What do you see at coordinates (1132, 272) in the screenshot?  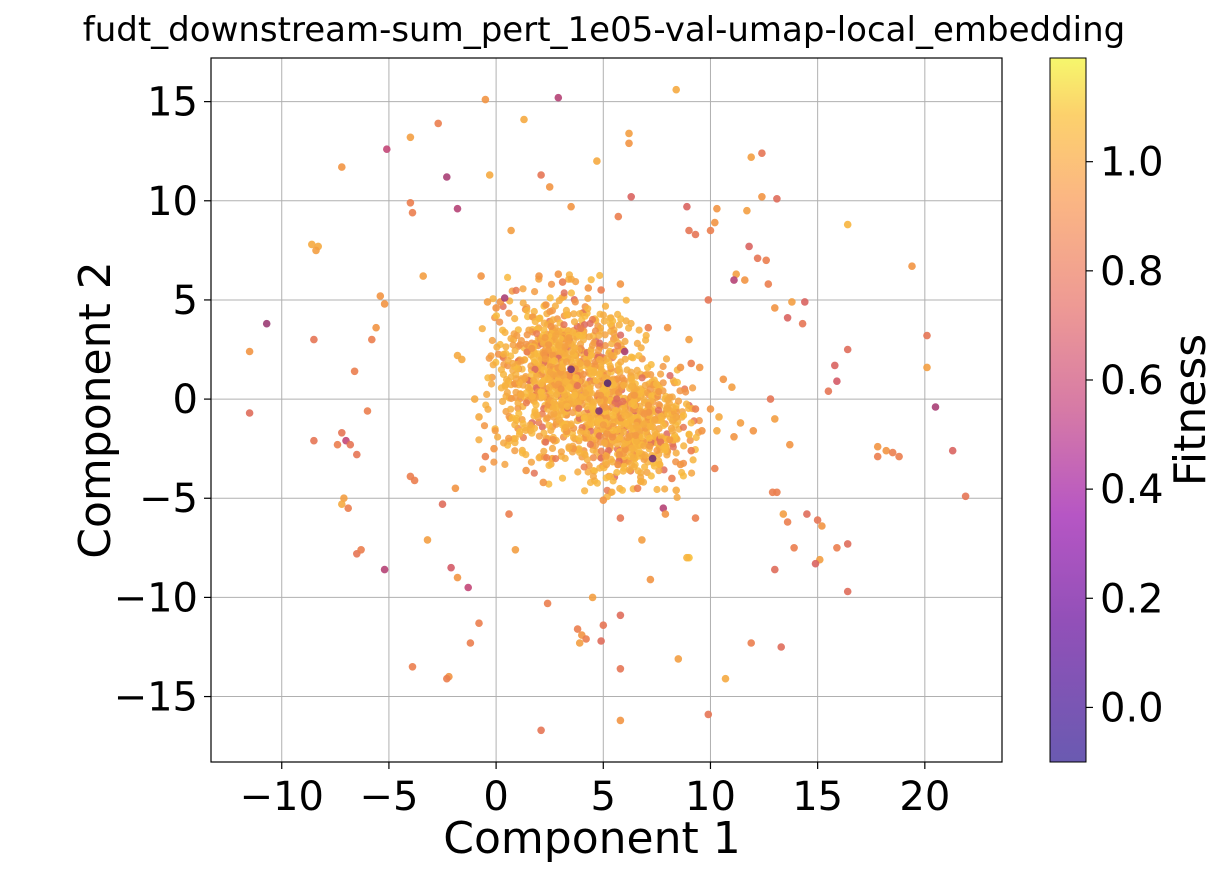 I see `colorbar-tick-label: 0.8` at bounding box center [1132, 272].